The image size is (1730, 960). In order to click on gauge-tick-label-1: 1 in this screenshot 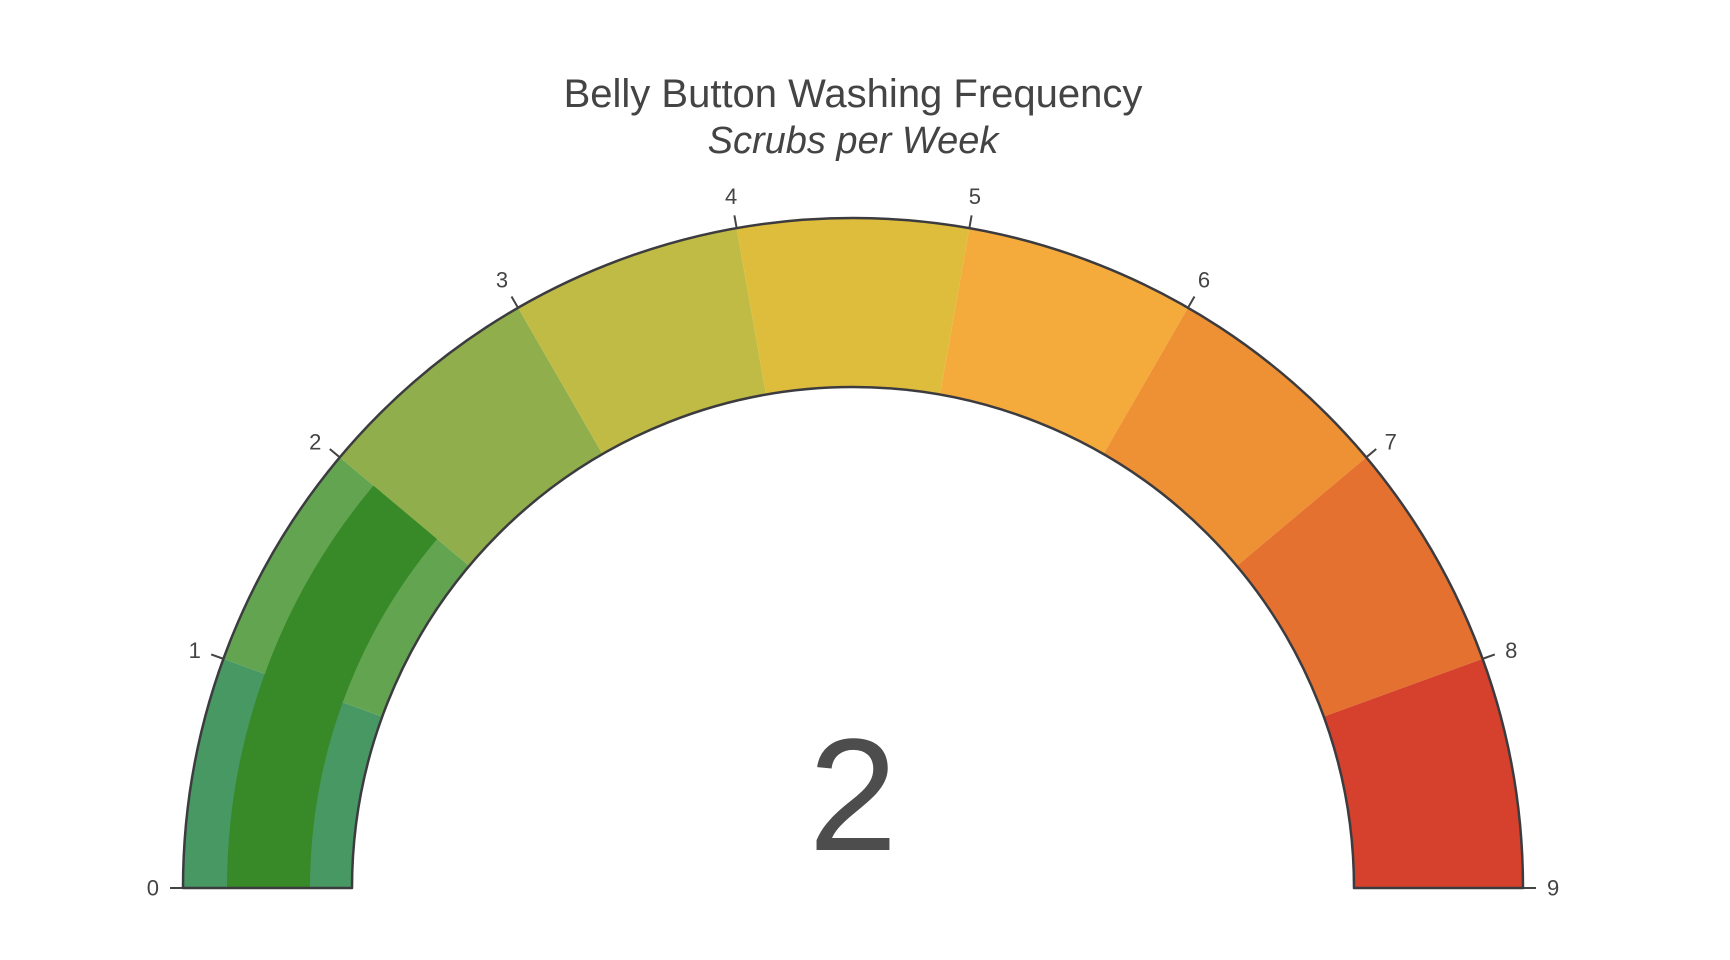, I will do `click(195, 650)`.